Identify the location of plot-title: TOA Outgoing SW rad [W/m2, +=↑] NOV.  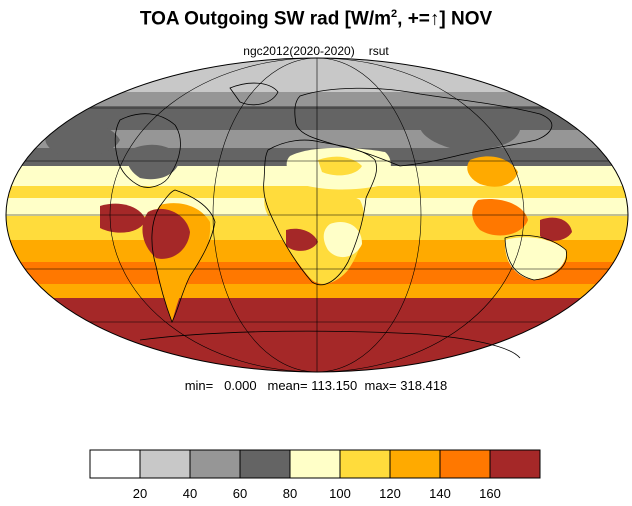
(316, 19).